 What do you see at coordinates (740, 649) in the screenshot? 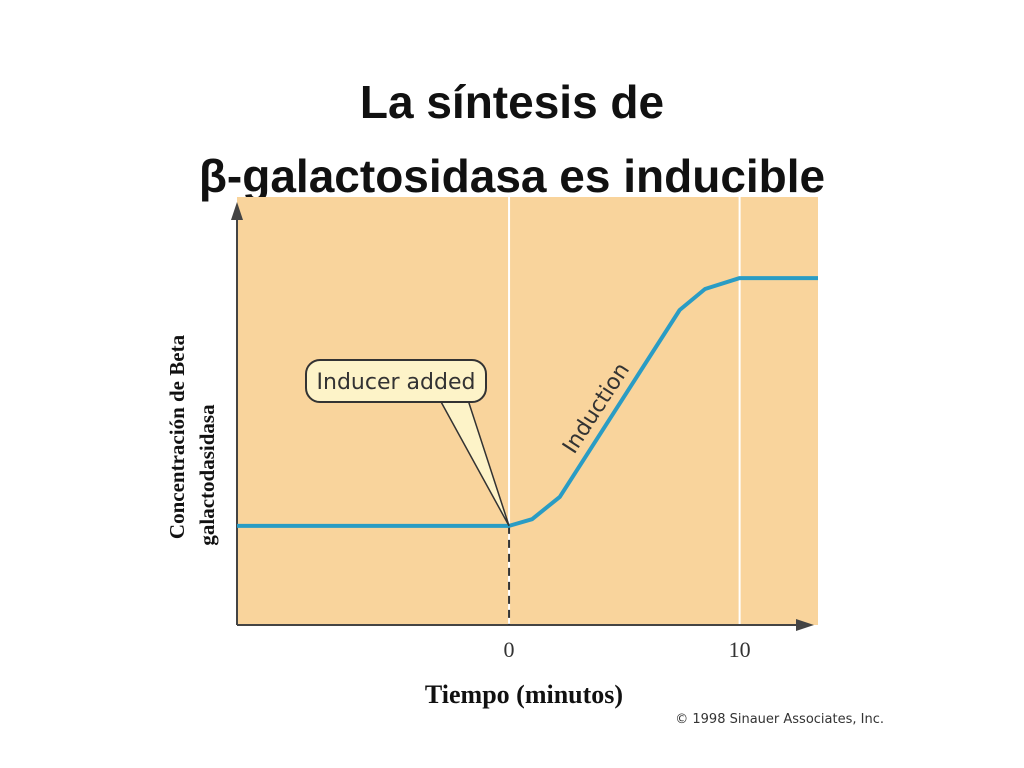
I see `x-tick-label: 10` at bounding box center [740, 649].